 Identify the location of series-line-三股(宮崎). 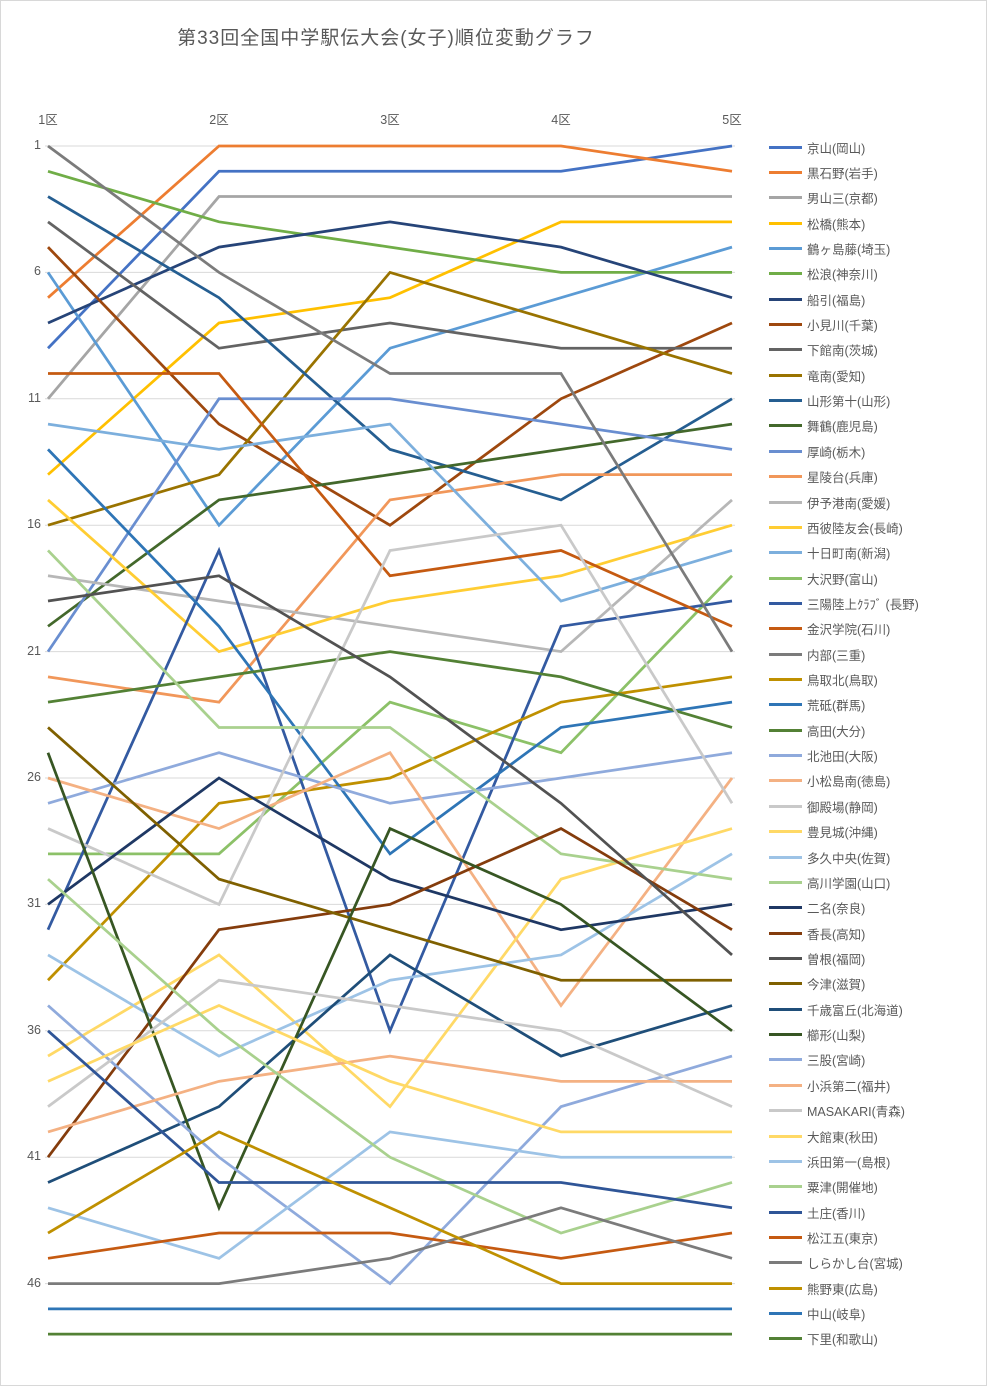
(390, 1145).